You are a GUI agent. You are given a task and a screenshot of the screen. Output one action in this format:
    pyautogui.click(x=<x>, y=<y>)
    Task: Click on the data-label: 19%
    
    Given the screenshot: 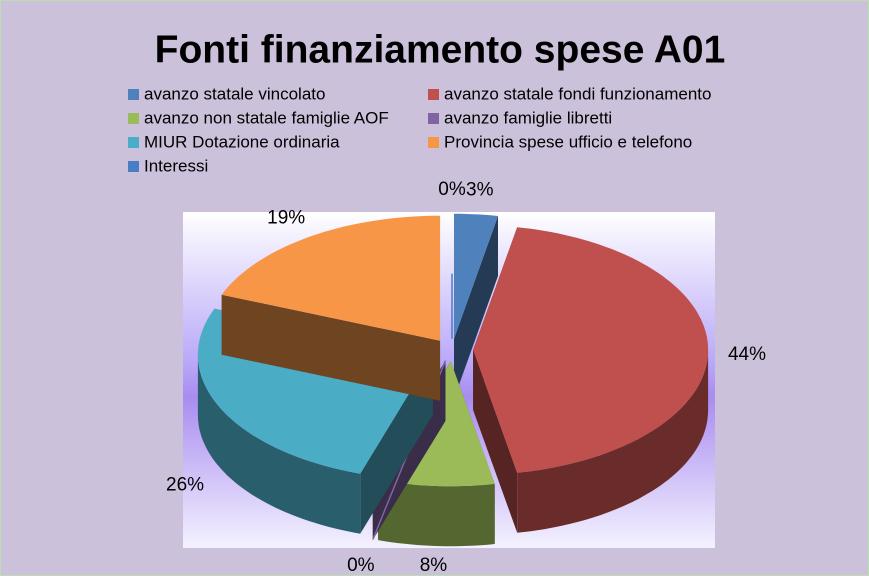 What is the action you would take?
    pyautogui.click(x=286, y=218)
    